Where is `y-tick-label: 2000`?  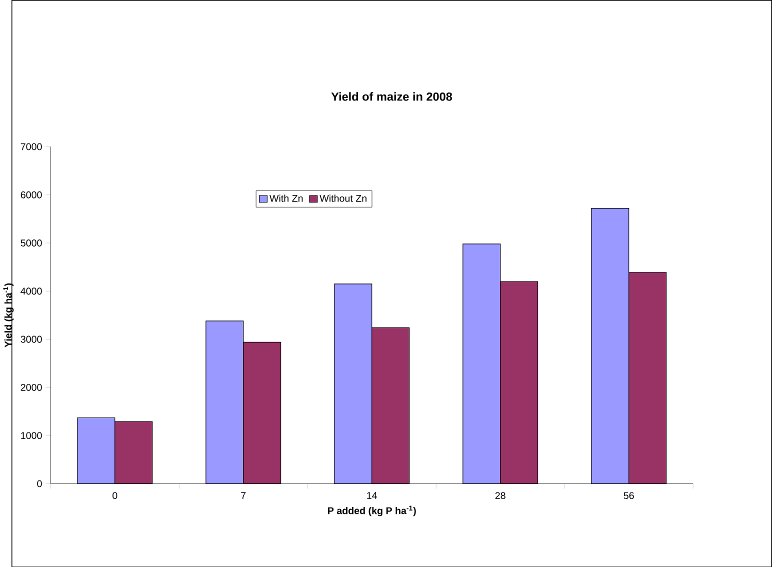 y-tick-label: 2000 is located at coordinates (31, 387).